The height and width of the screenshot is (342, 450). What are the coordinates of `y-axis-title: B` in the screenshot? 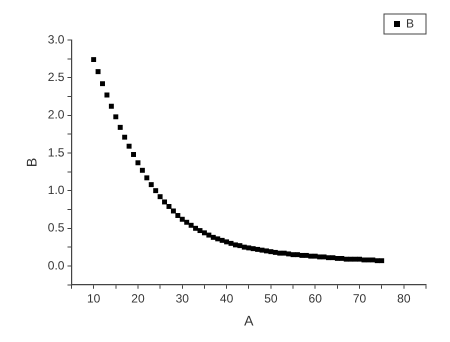 It's located at (31, 163).